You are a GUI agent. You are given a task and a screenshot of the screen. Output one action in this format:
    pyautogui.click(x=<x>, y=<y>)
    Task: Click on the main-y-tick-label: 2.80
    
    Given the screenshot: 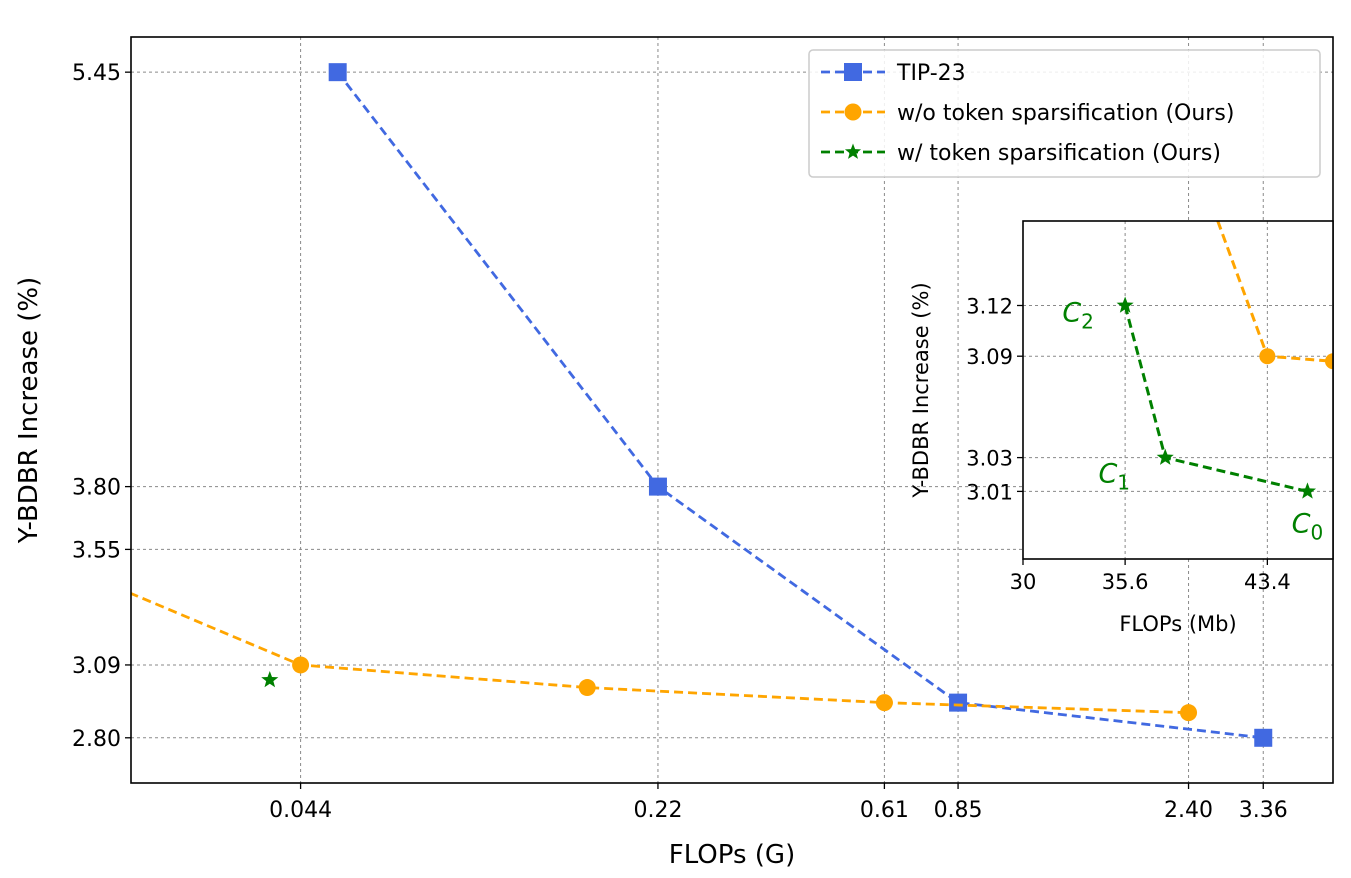 What is the action you would take?
    pyautogui.click(x=96, y=739)
    